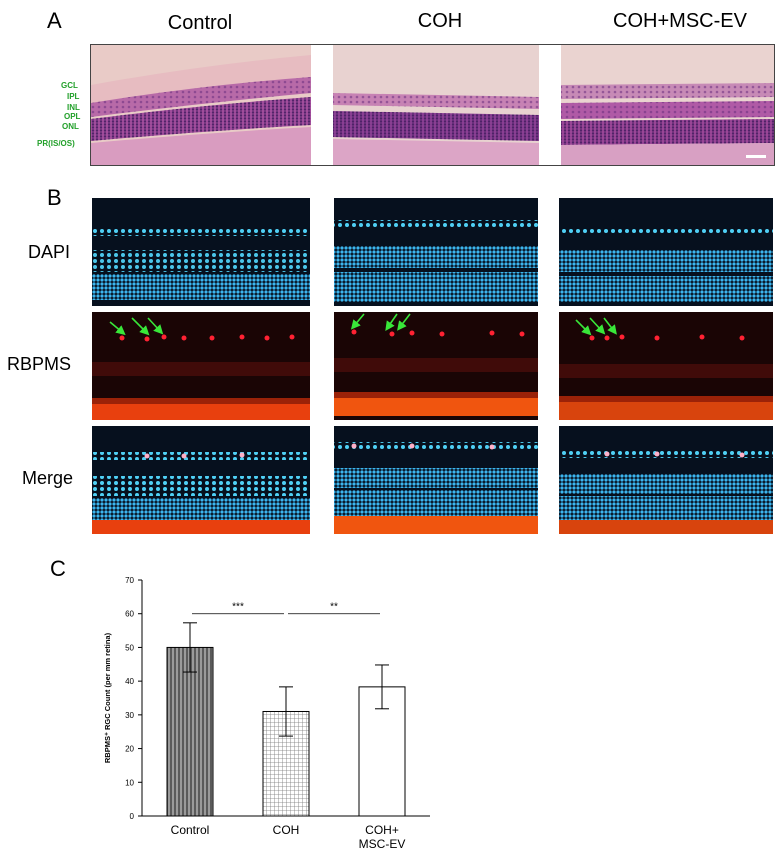 This screenshot has width=784, height=867. What do you see at coordinates (136, 326) in the screenshot?
I see `arrow-icons-control` at bounding box center [136, 326].